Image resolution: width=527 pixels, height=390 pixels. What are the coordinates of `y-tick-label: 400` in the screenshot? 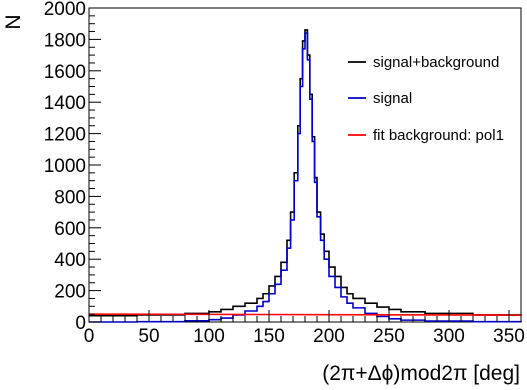 It's located at (70, 260).